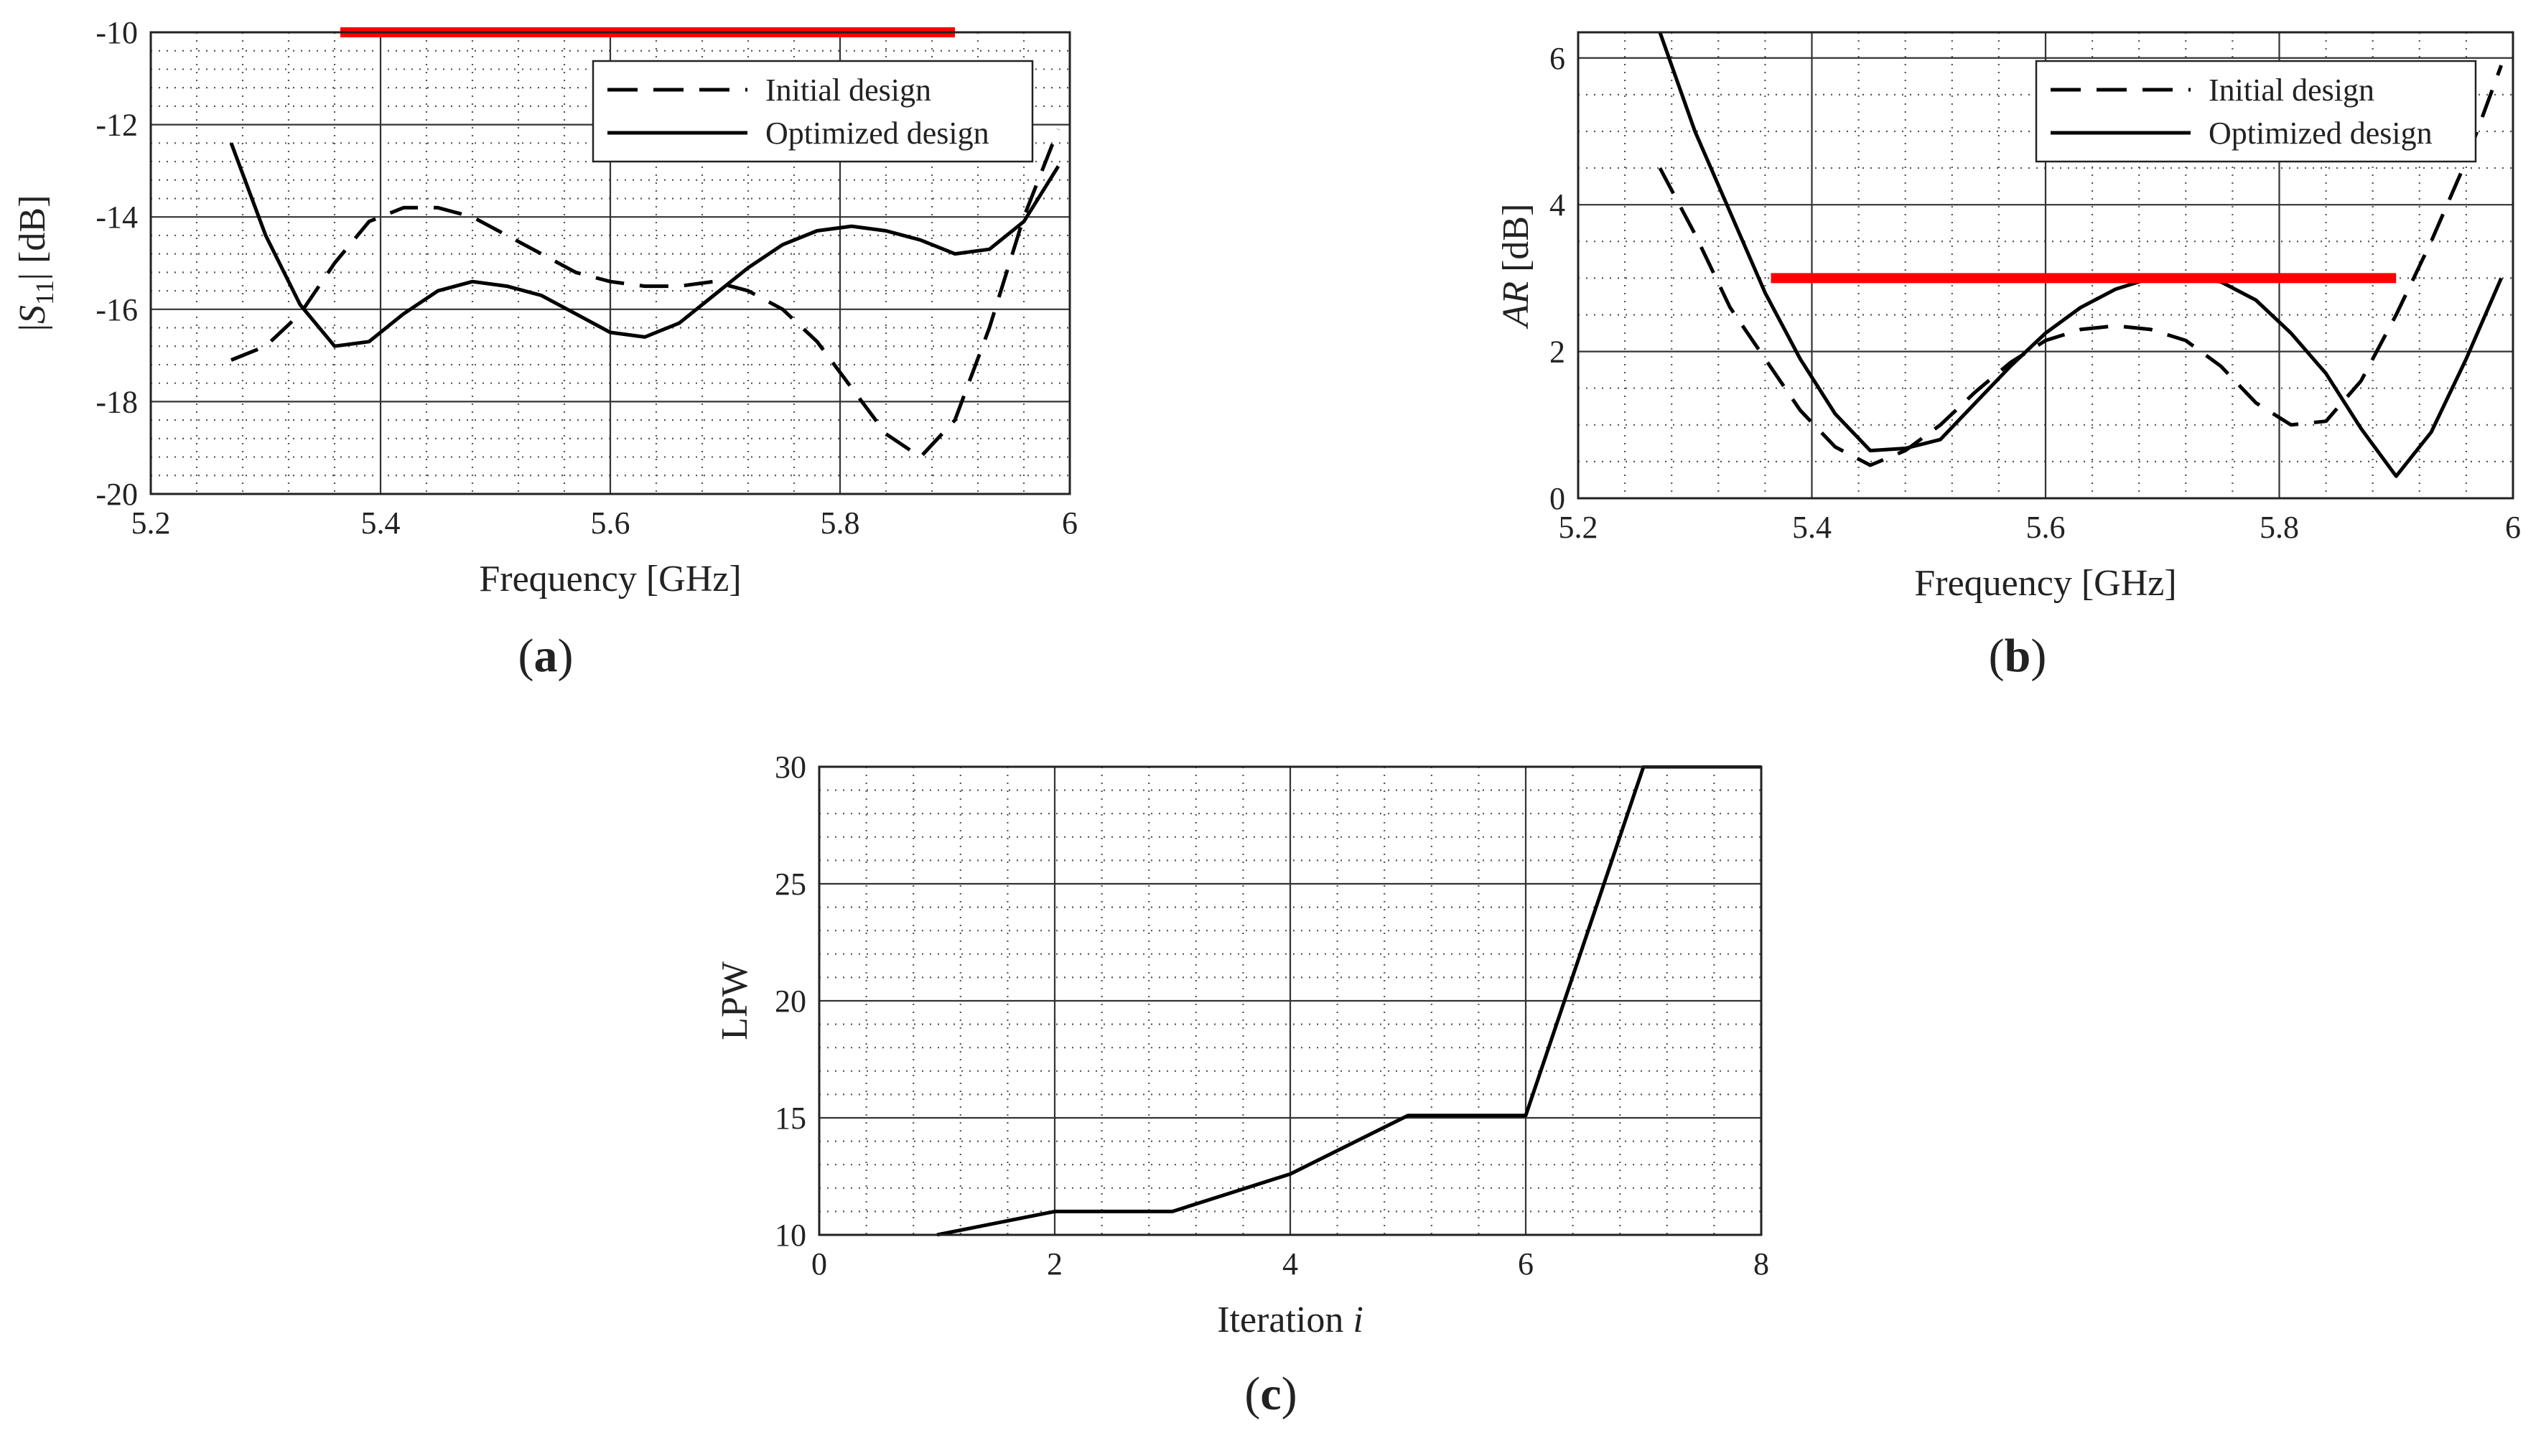  I want to click on panel-label: (c), so click(1270, 1394).